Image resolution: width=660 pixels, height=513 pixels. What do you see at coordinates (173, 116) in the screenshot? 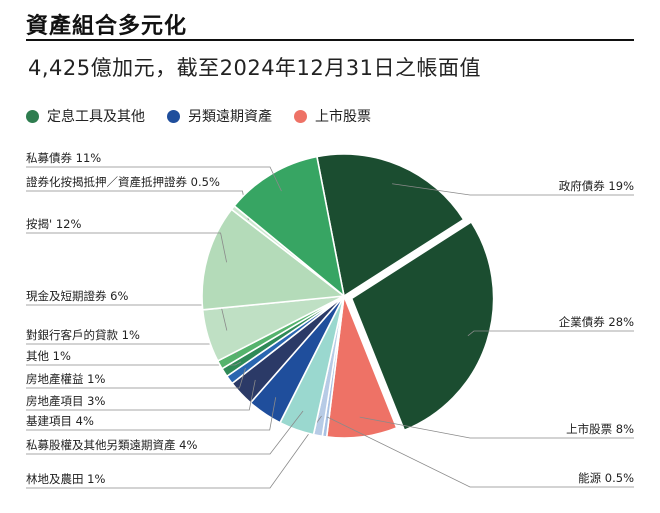
I see `legend-swatch-alternatives` at bounding box center [173, 116].